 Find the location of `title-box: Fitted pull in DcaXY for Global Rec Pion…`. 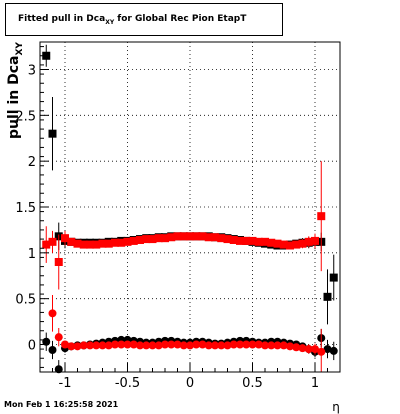

title-box: Fitted pull in DcaXY for Global Rec Pion… is located at coordinates (144, 19).